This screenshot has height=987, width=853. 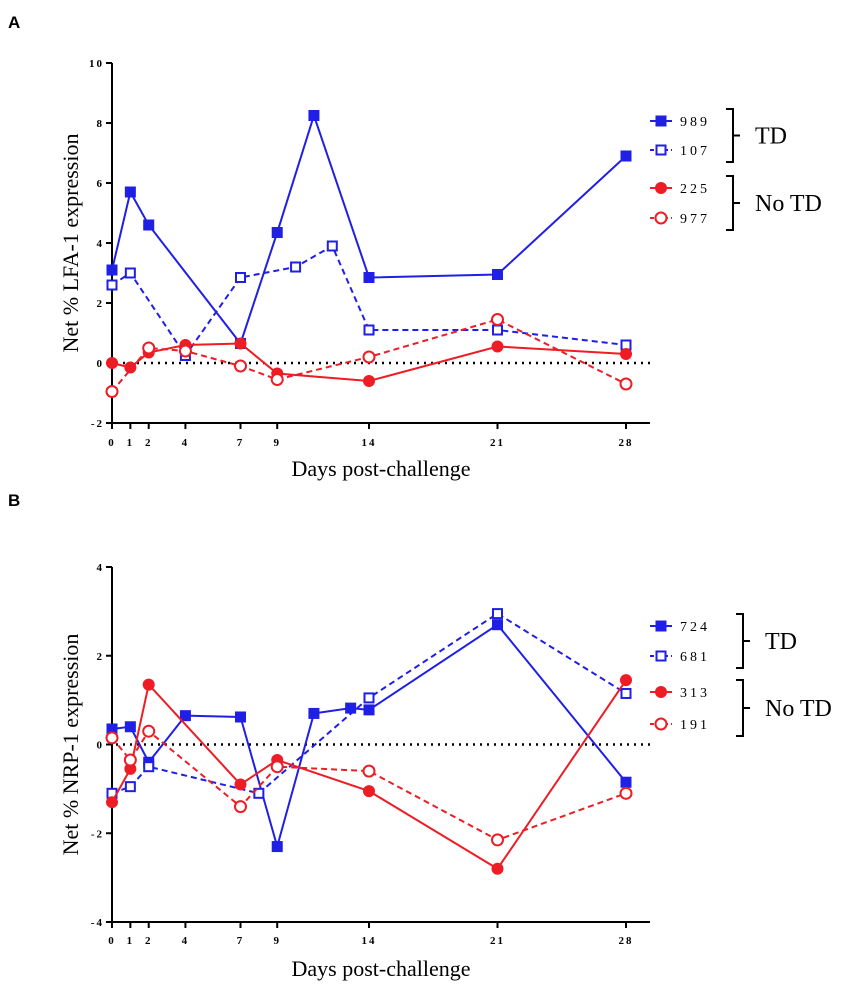 What do you see at coordinates (96, 64) in the screenshot?
I see `y-tick-label: 10` at bounding box center [96, 64].